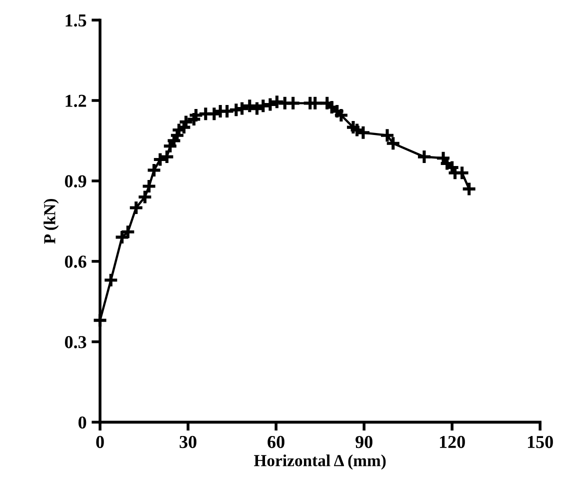  Describe the element at coordinates (452, 442) in the screenshot. I see `x-tick-label: 120` at that location.